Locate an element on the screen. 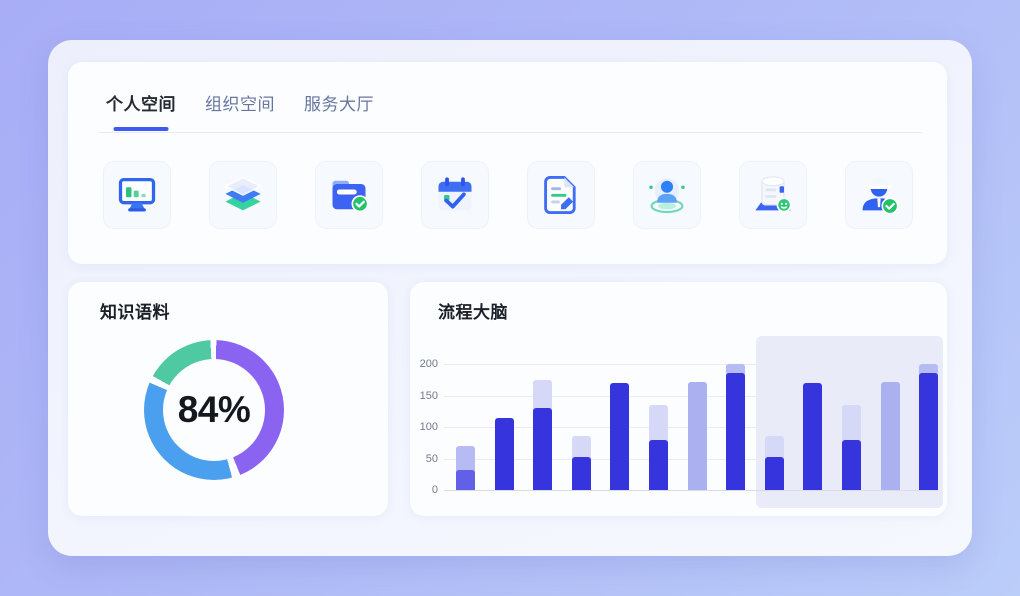 The width and height of the screenshot is (1020, 596). database-icon is located at coordinates (773, 194).